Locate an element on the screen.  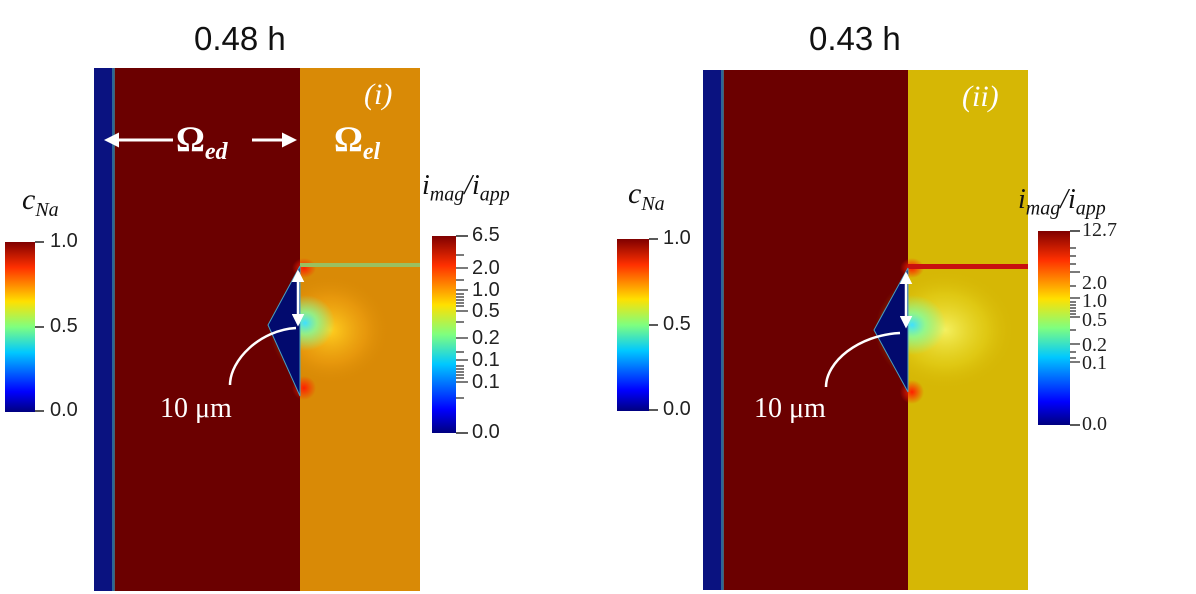
panel-i-imag-tick-7: 0.1 is located at coordinates (486, 382).